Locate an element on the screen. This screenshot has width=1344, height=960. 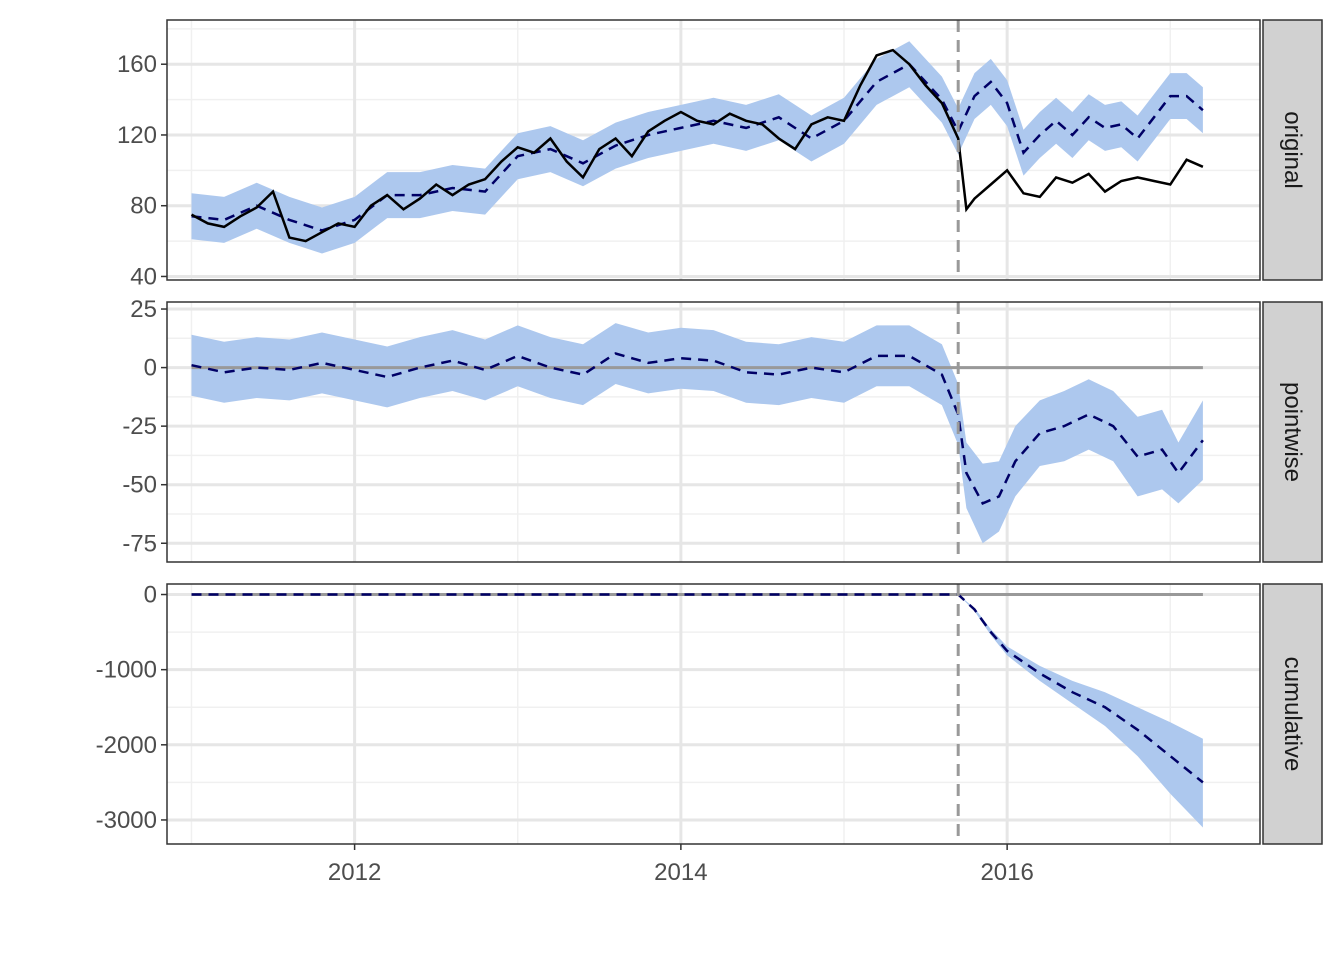
y-tick-label: 120 is located at coordinates (137, 135).